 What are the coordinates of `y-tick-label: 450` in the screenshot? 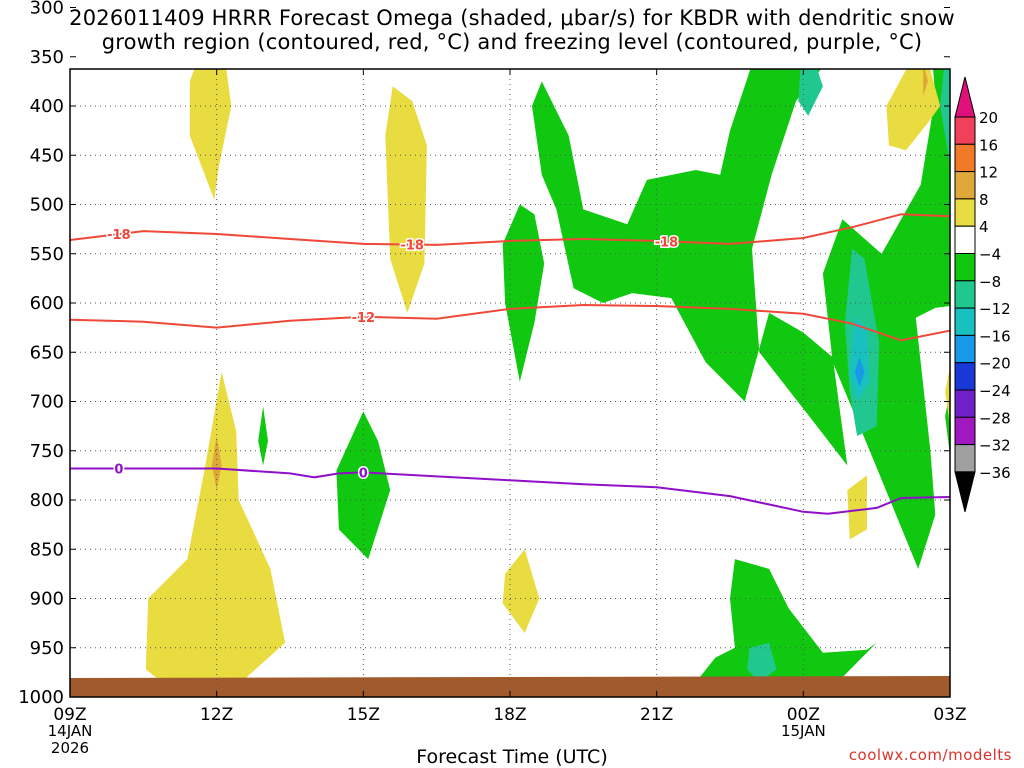 It's located at (47, 155).